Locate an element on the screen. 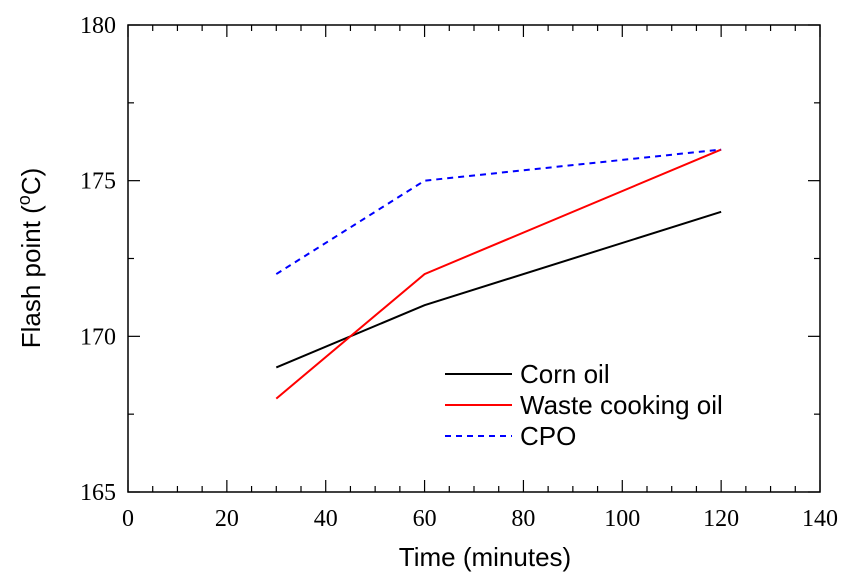 Image resolution: width=844 pixels, height=575 pixels. legend-label-cpo: CPO is located at coordinates (548, 436).